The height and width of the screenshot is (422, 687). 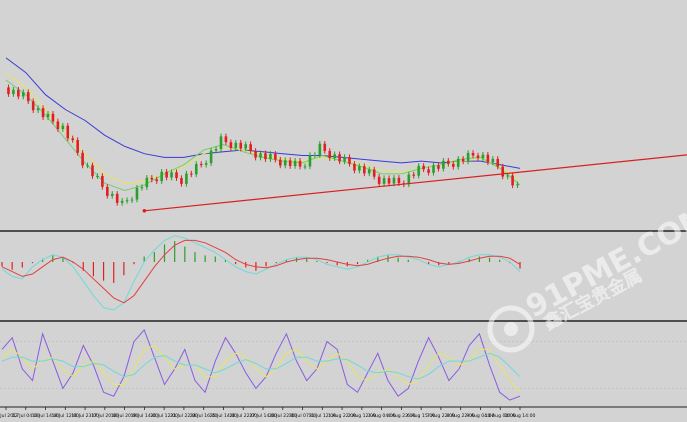 I want to click on x-tick-label: 11 Jul 2017, so click(x=9, y=416).